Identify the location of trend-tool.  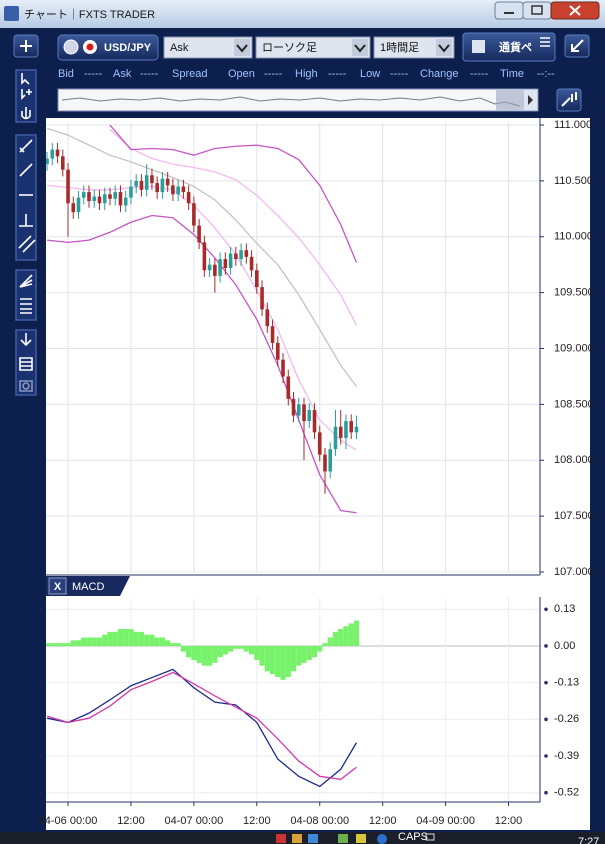
(26, 146).